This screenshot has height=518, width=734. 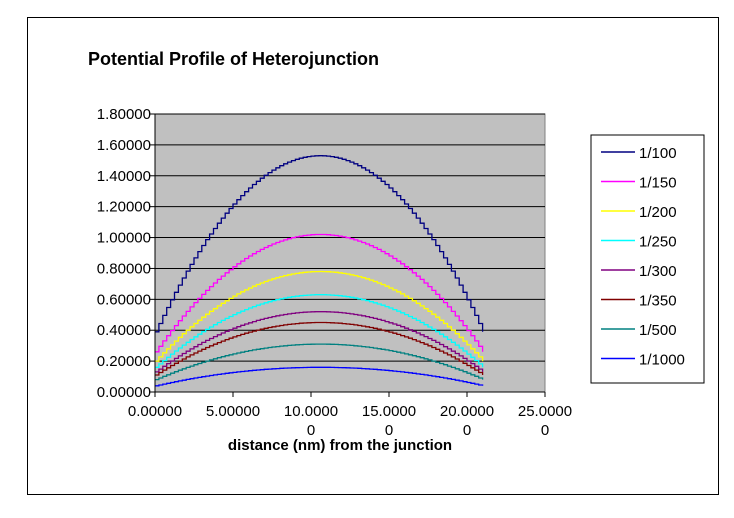 What do you see at coordinates (658, 212) in the screenshot?
I see `legend-label: 1/200` at bounding box center [658, 212].